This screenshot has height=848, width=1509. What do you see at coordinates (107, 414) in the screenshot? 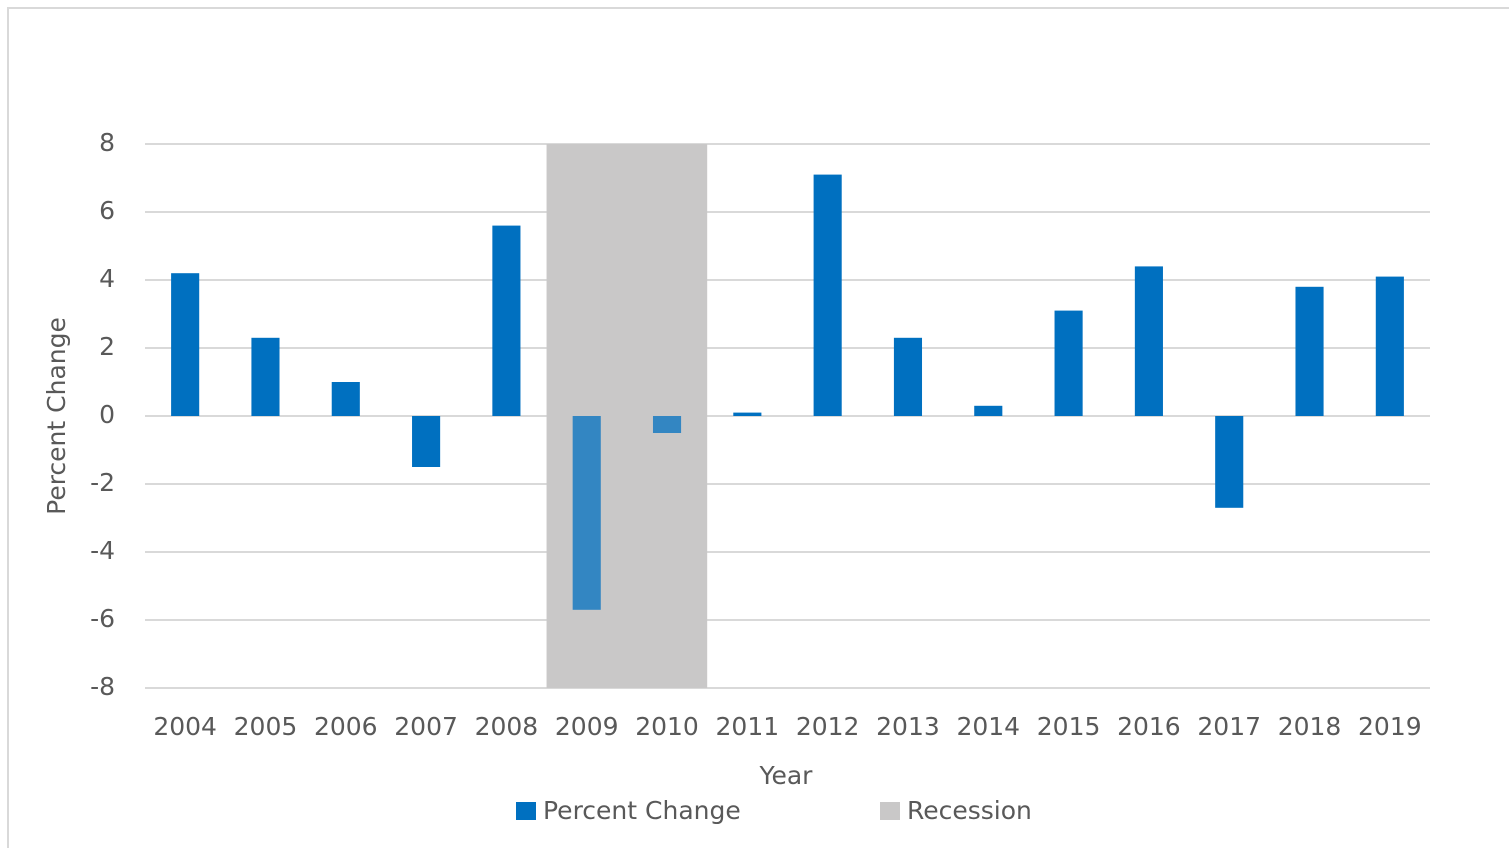
I see `y-tick-label: 0` at bounding box center [107, 414].